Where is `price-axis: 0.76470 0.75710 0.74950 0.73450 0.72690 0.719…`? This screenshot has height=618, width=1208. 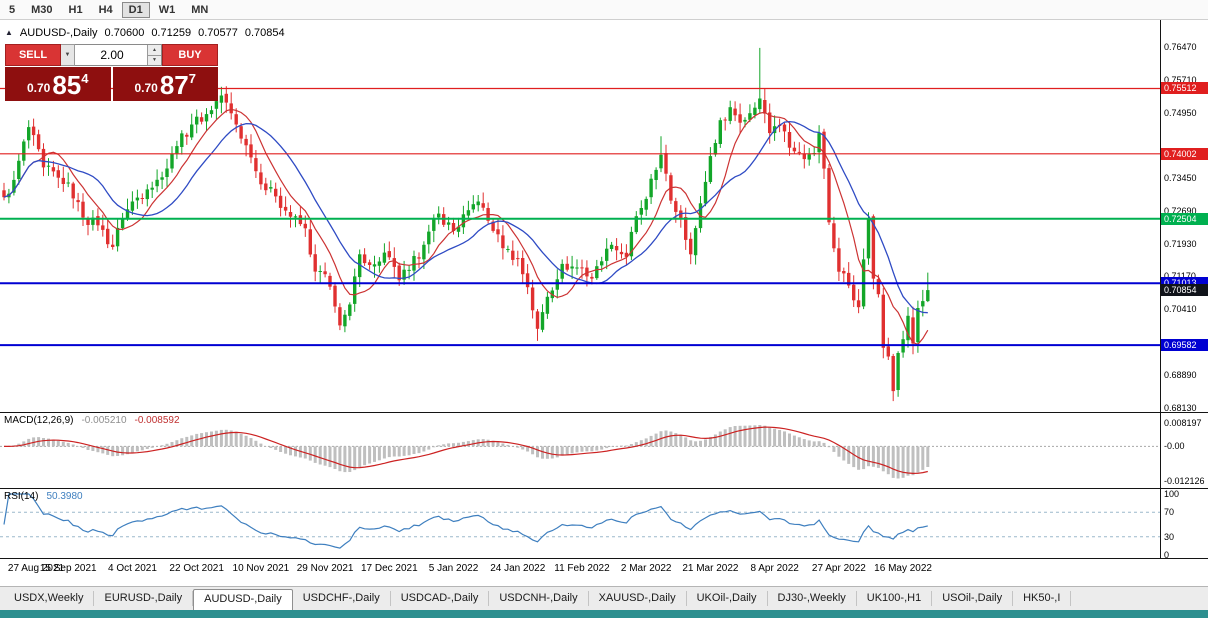 price-axis: 0.76470 0.75710 0.74950 0.73450 0.72690 0.719… is located at coordinates (1184, 216).